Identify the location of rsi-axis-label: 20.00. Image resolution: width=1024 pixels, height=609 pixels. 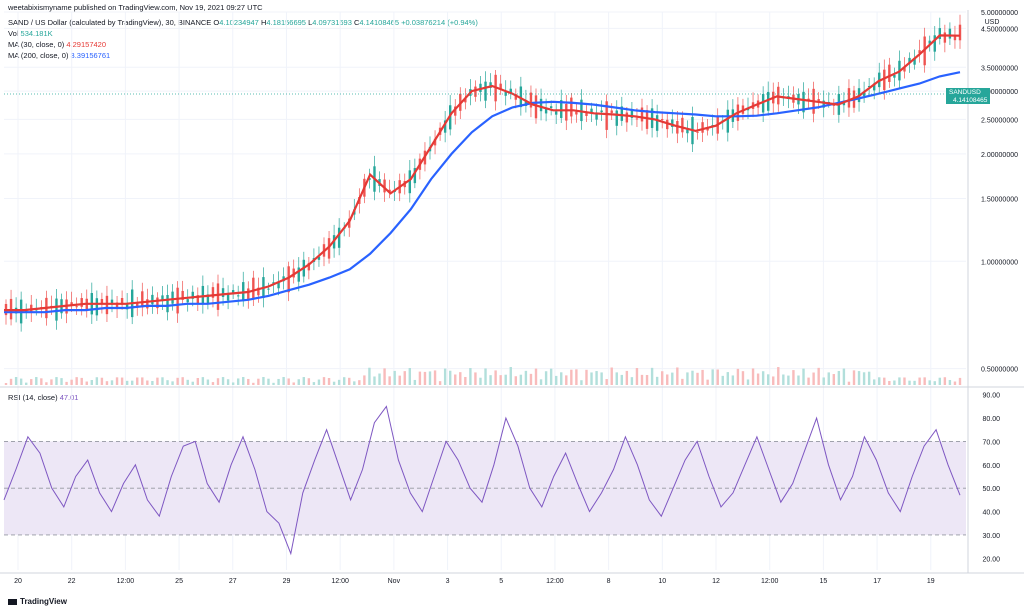
(991, 559).